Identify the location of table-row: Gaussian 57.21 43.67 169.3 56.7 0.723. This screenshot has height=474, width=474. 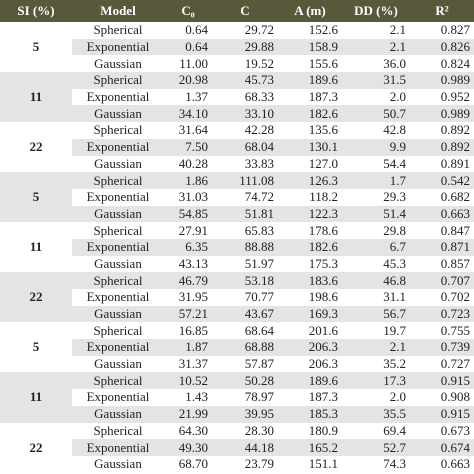
(237, 314).